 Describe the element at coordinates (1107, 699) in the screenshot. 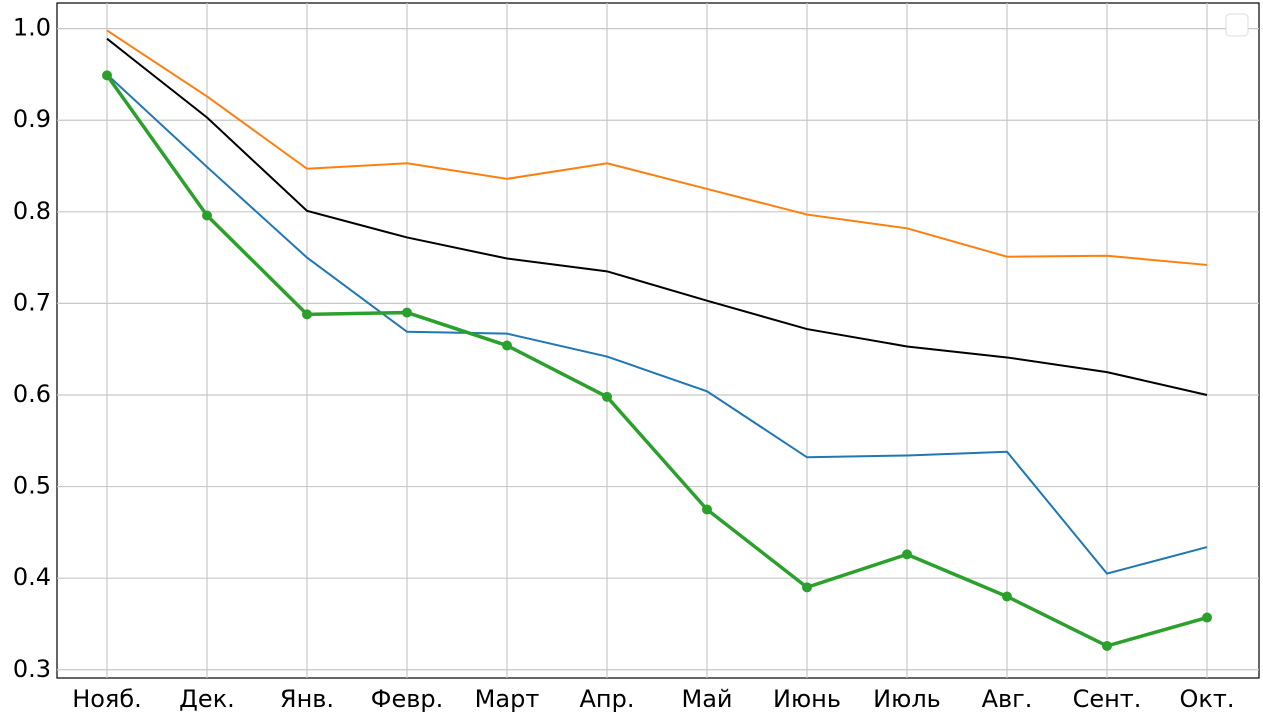

I see `x-tick-label: Сент.` at that location.